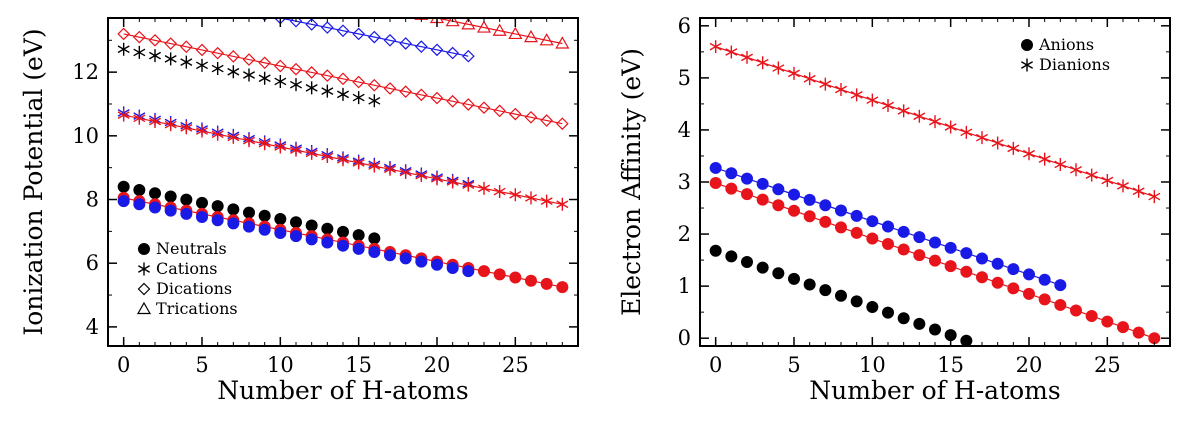 The height and width of the screenshot is (431, 1200). Describe the element at coordinates (631, 182) in the screenshot. I see `y-axis-label: Electron Affinity (eV)` at that location.